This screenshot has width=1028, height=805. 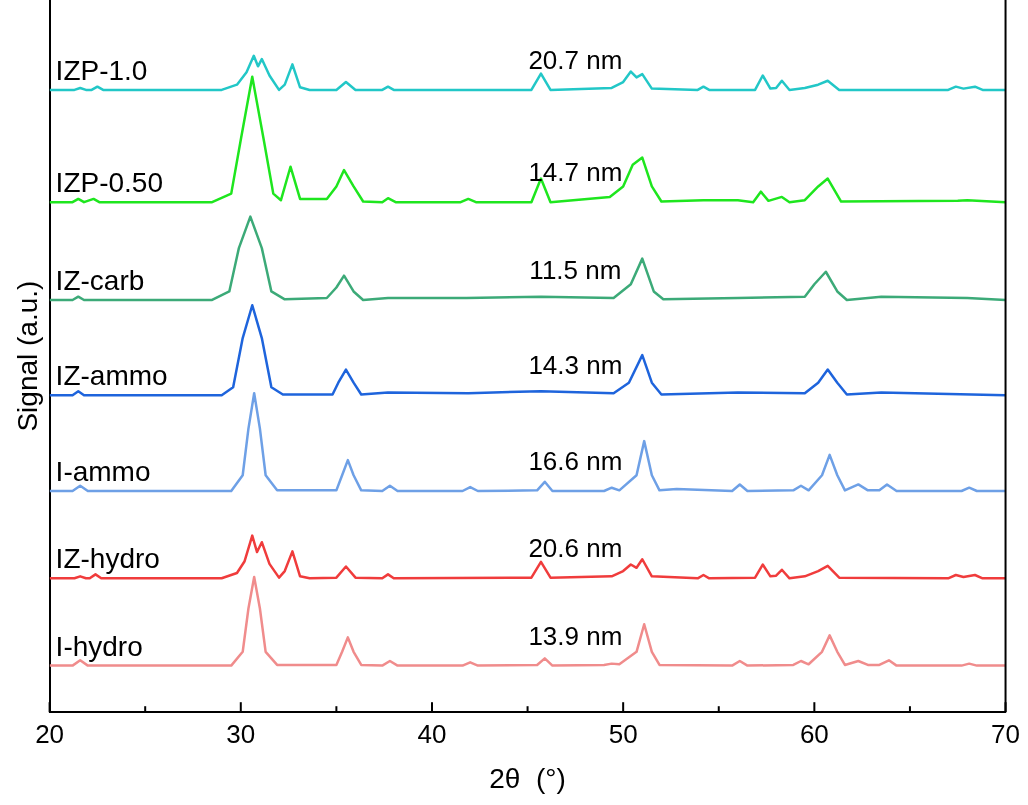 What do you see at coordinates (432, 733) in the screenshot?
I see `x-tick-label: 40` at bounding box center [432, 733].